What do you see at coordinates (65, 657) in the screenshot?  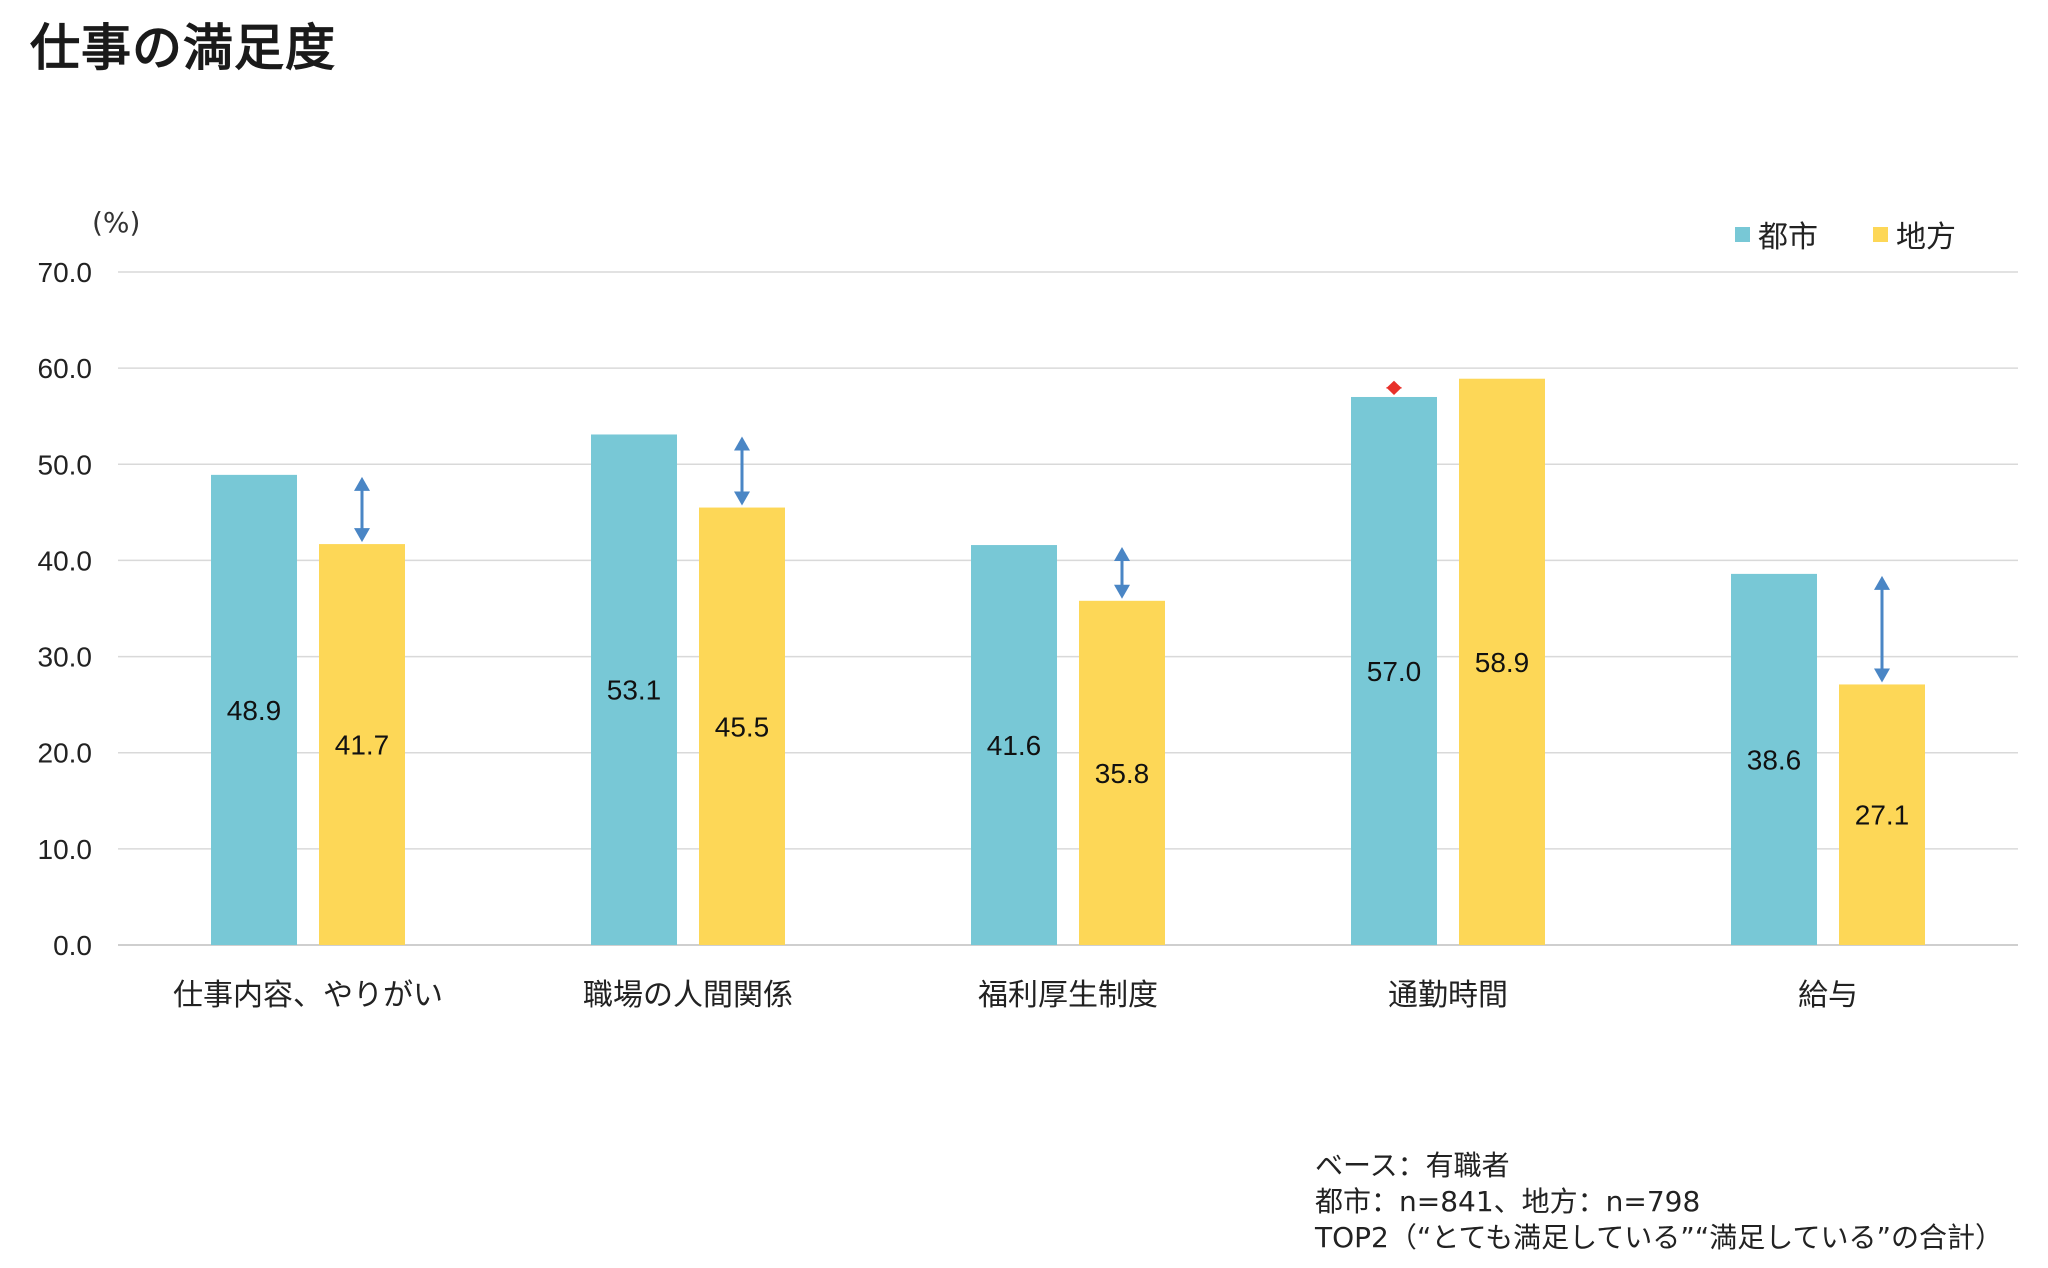 I see `y-tick-label: 30.0` at bounding box center [65, 657].